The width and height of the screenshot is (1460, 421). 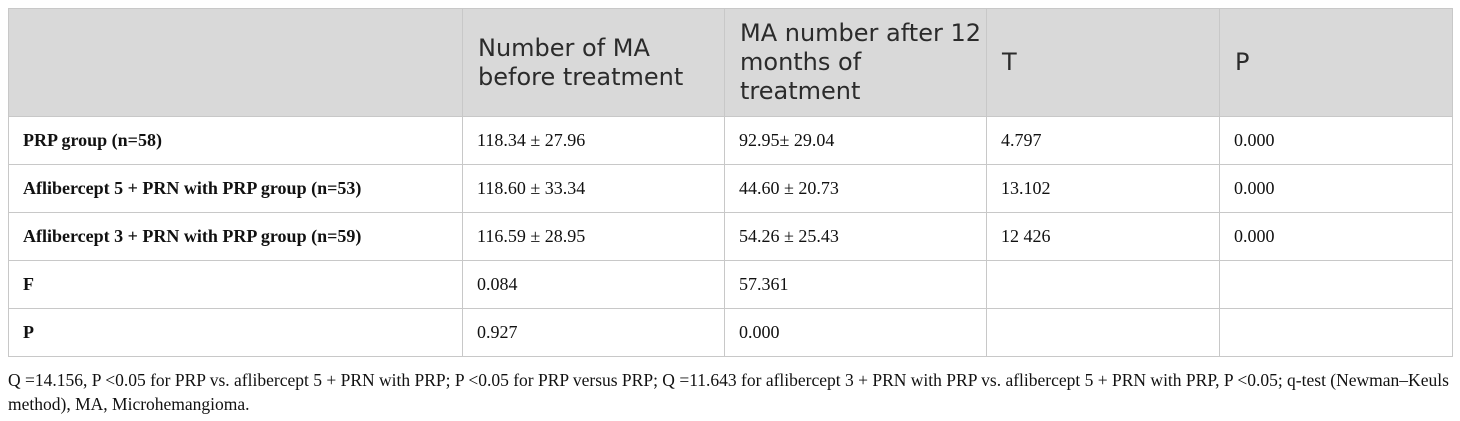 I want to click on table-cell: 13.102, so click(x=1103, y=188).